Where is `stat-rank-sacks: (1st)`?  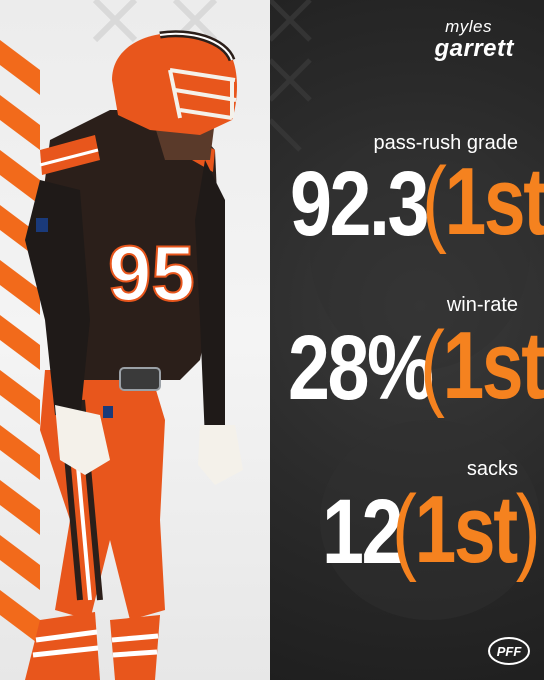
stat-rank-sacks: (1st) is located at coordinates (466, 530).